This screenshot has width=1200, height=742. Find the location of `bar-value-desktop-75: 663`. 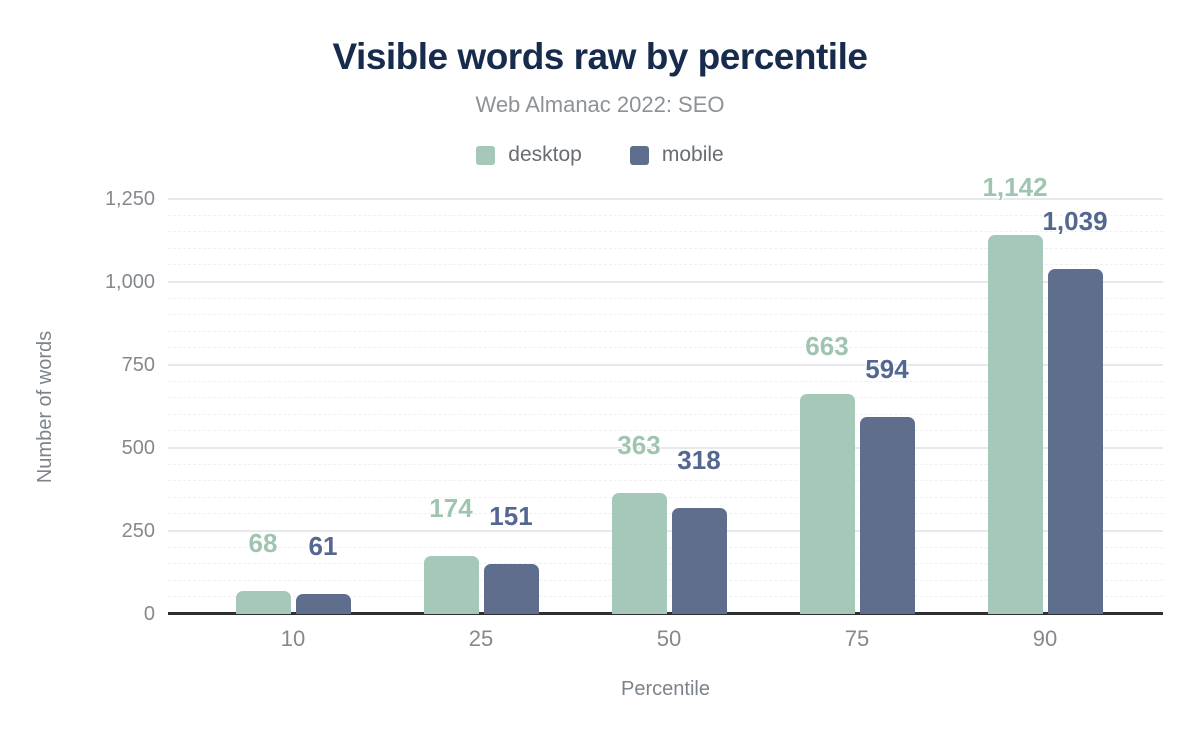

bar-value-desktop-75: 663 is located at coordinates (827, 345).